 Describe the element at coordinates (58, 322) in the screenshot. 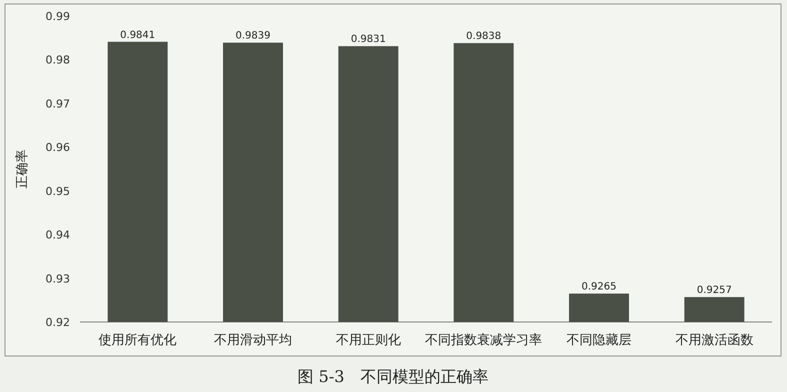

I see `y-tick-label: 0.92` at that location.